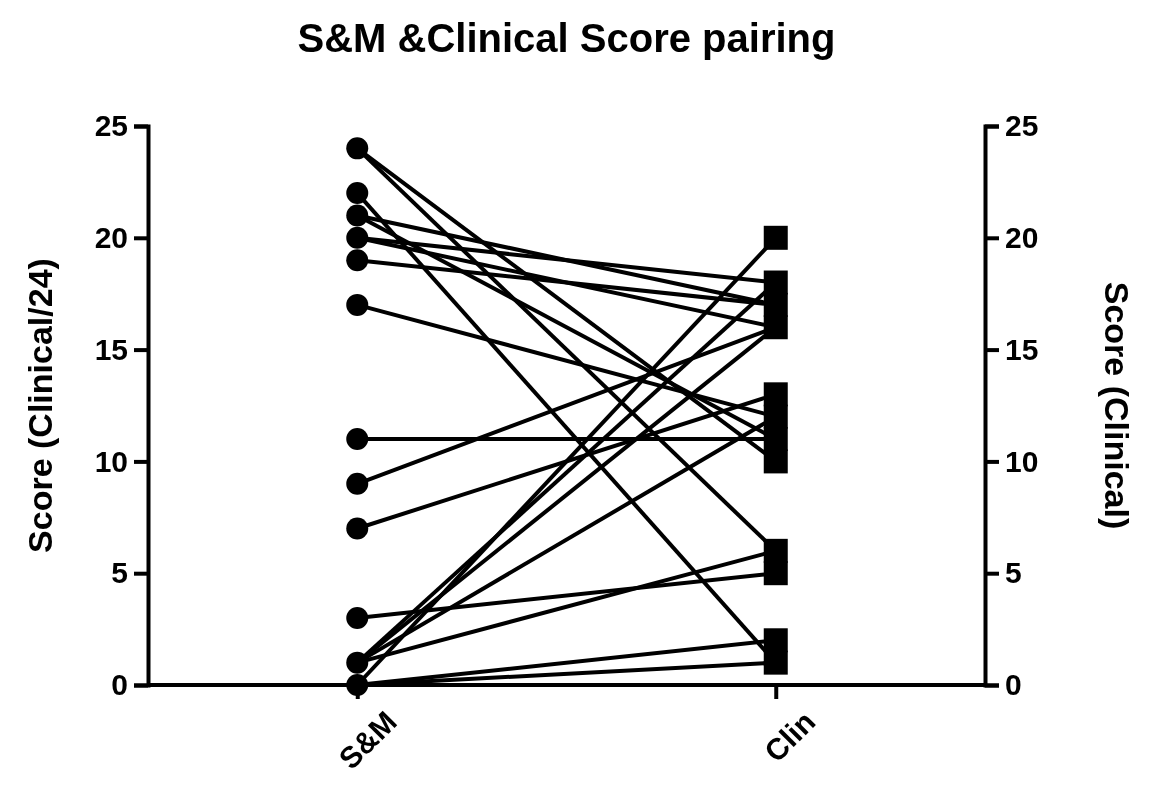  Describe the element at coordinates (1022, 237) in the screenshot. I see `y2-tick-label: 20` at that location.